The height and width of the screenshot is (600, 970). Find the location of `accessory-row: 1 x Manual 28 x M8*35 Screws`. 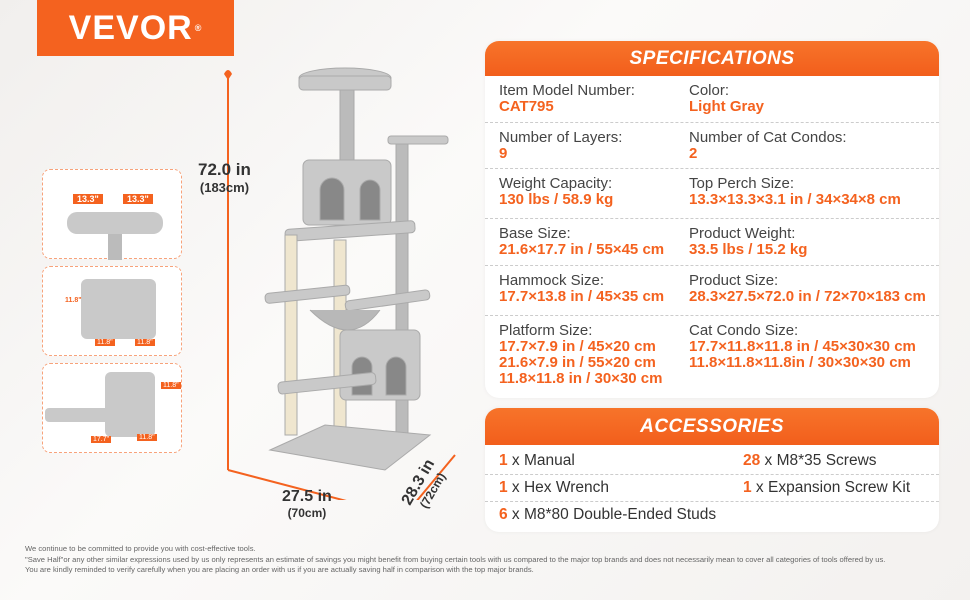

accessory-row: 1 x Manual 28 x M8*35 Screws is located at coordinates (712, 461).